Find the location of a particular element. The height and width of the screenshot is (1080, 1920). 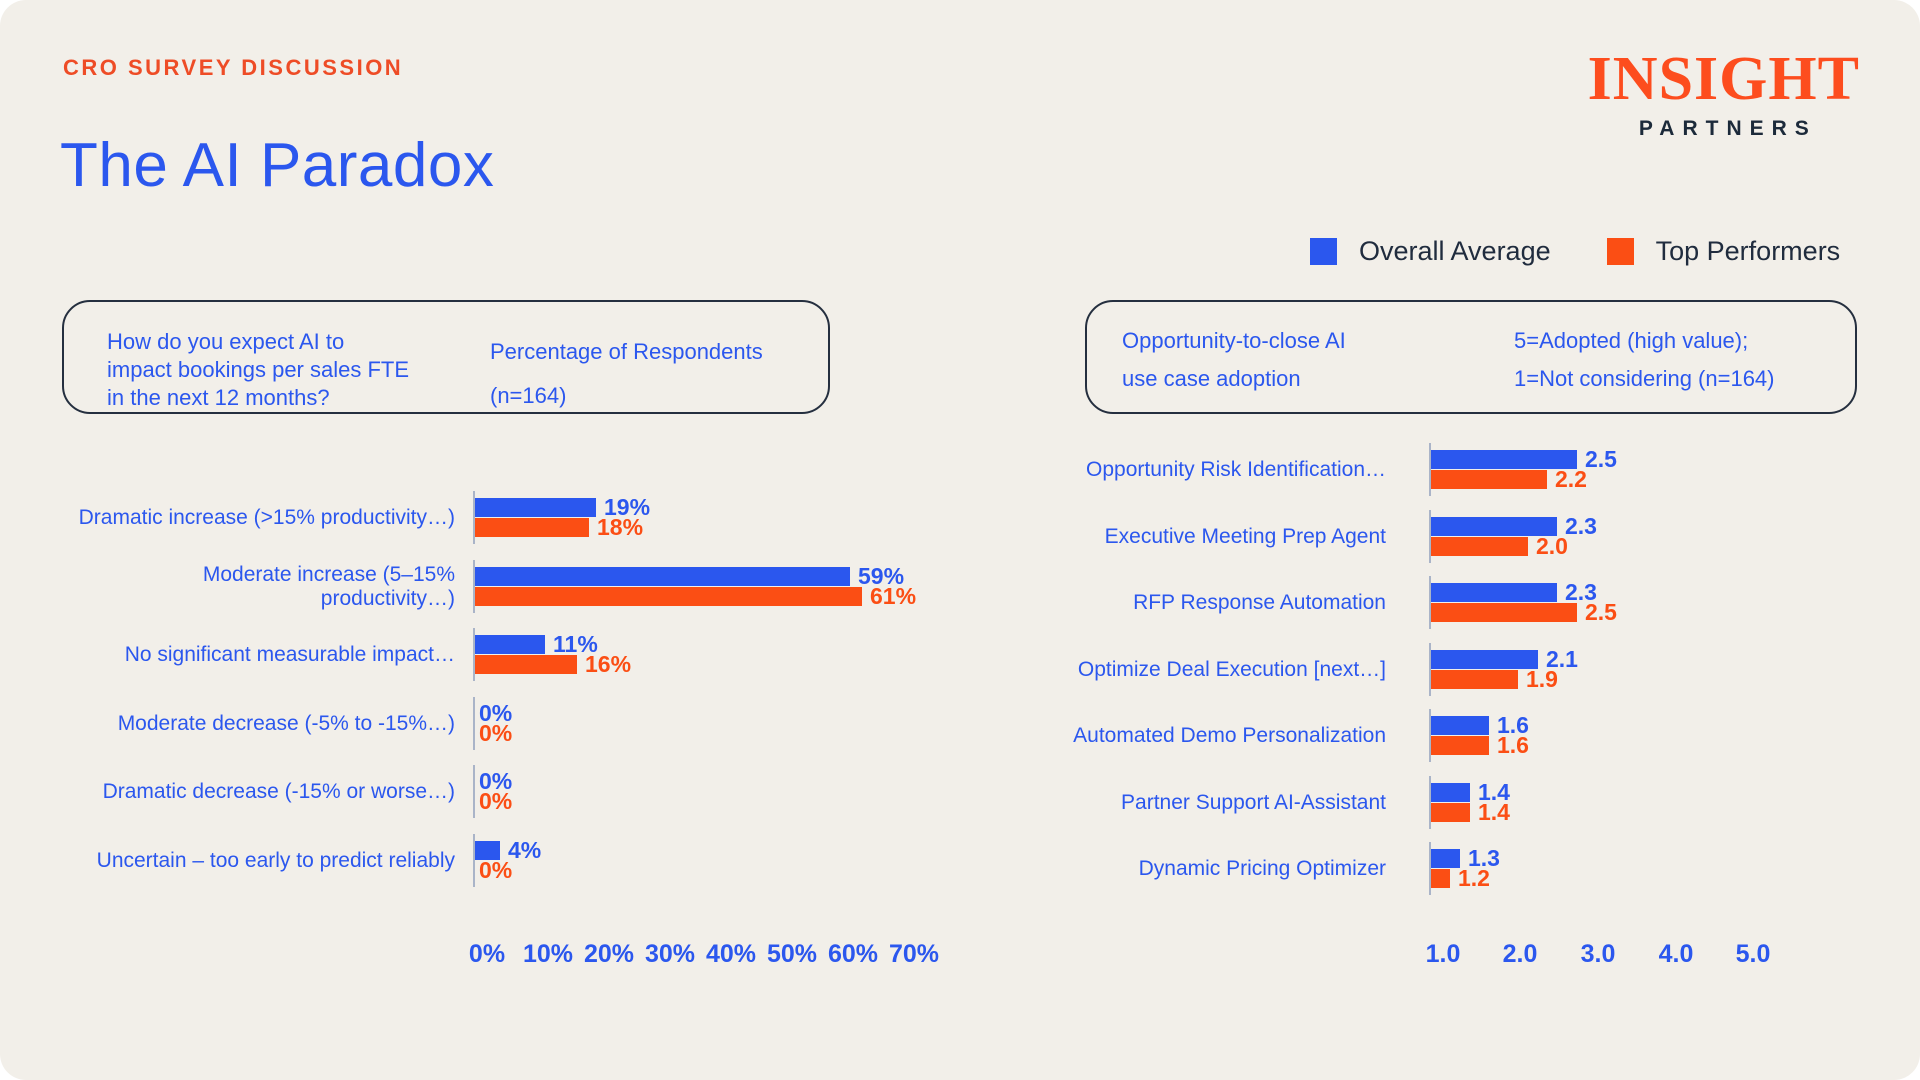

x-axis-label: 1.0 is located at coordinates (1443, 954).